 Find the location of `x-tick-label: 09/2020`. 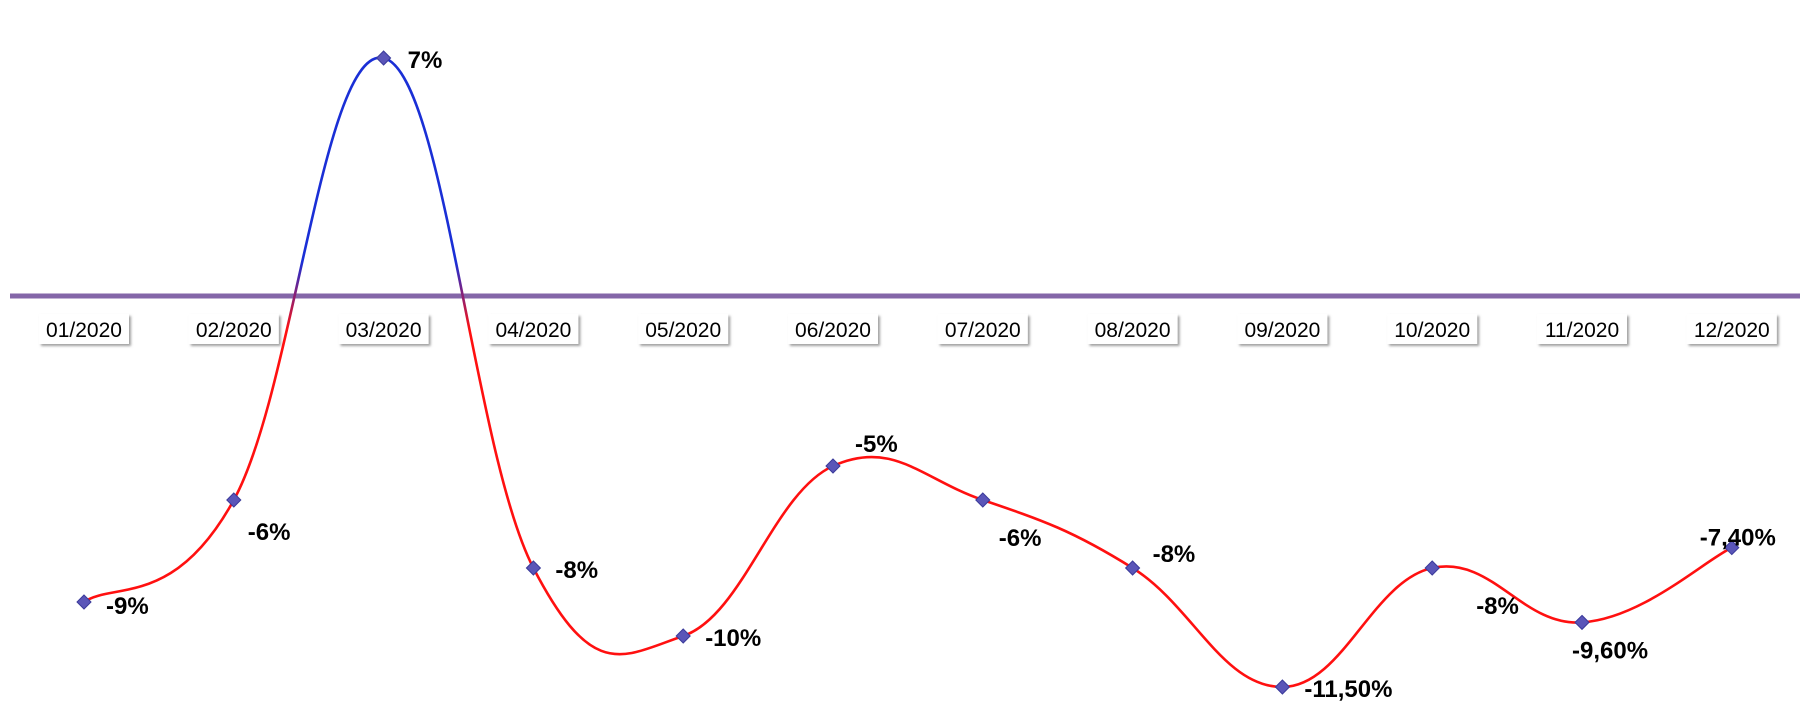

x-tick-label: 09/2020 is located at coordinates (1282, 329).